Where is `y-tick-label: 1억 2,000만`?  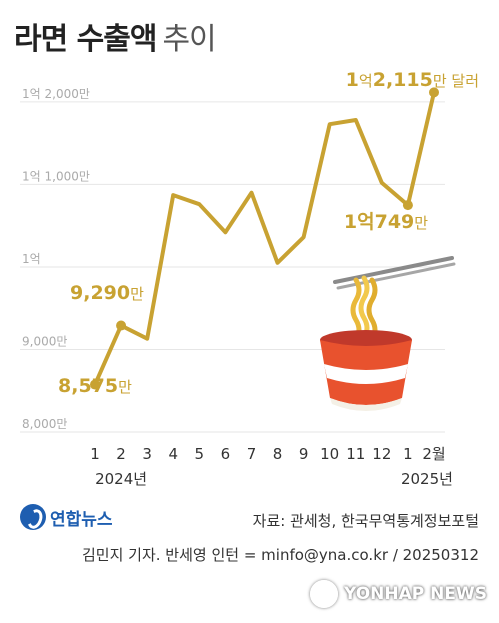
y-tick-label: 1억 2,000만 is located at coordinates (56, 94).